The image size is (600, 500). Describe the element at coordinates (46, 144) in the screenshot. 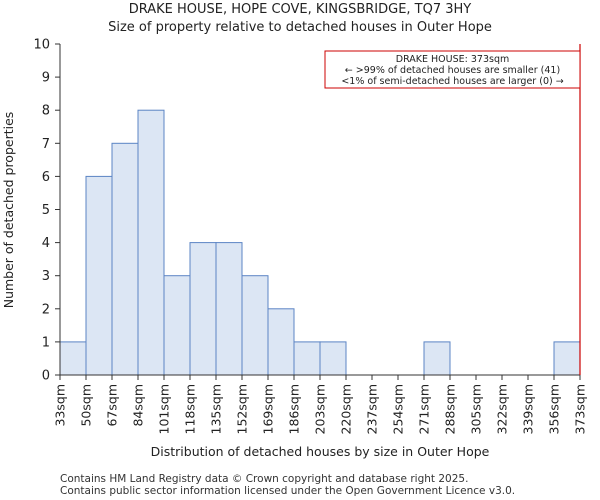

I see `y-tick-label: 7` at that location.